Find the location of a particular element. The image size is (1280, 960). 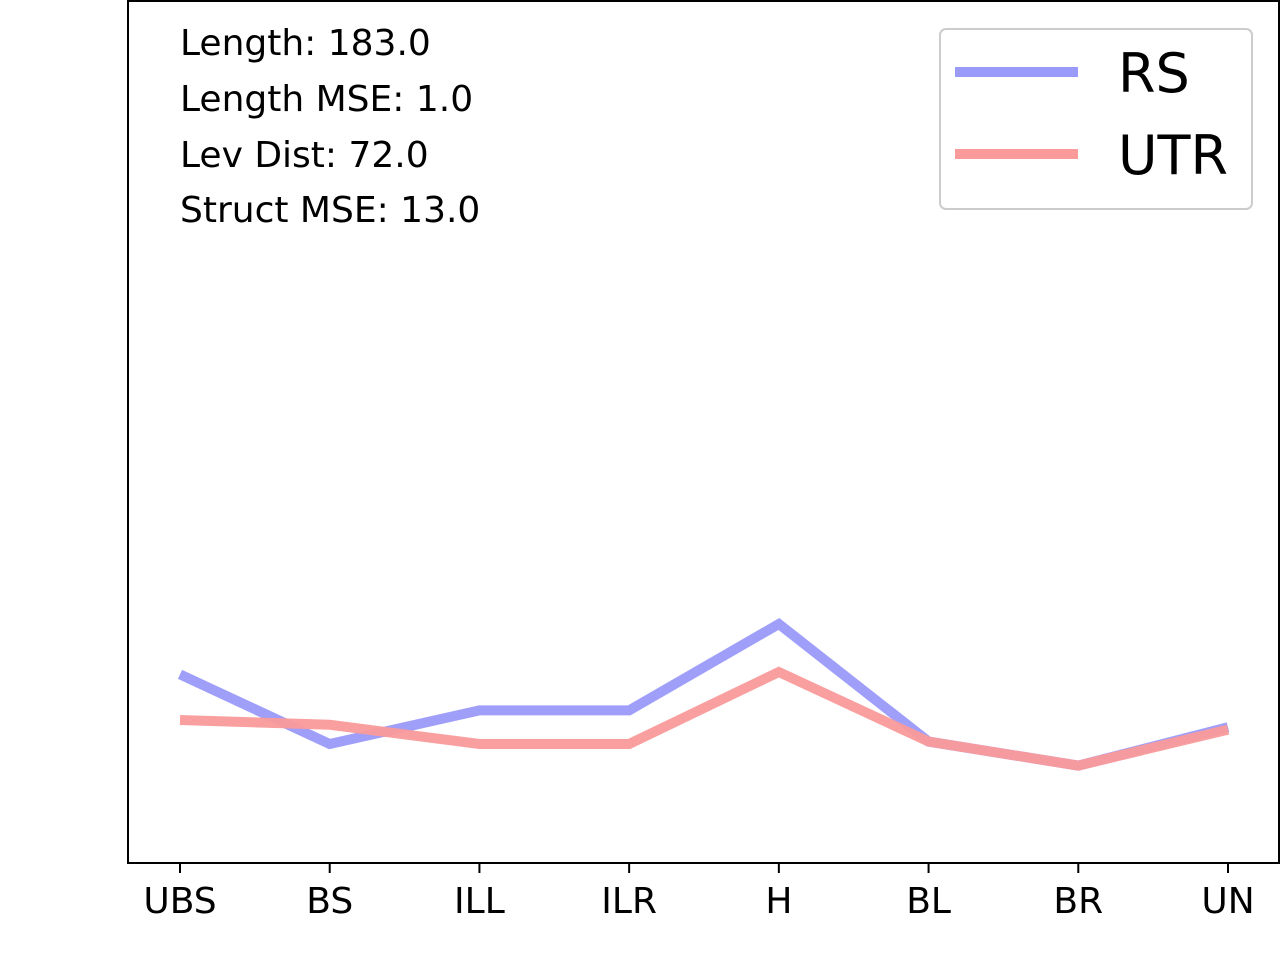

series-layer is located at coordinates (703, 694).